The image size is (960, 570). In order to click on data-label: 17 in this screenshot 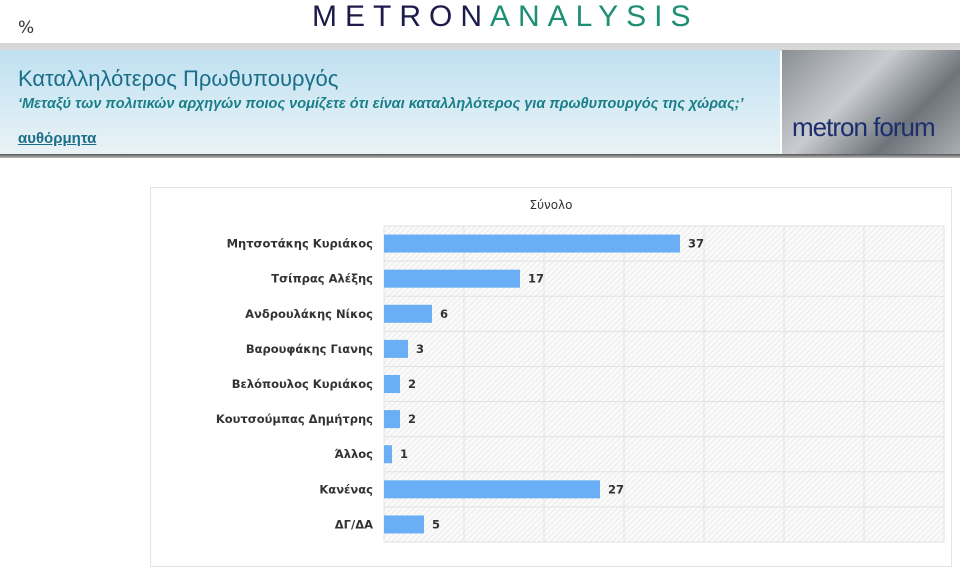, I will do `click(536, 279)`.